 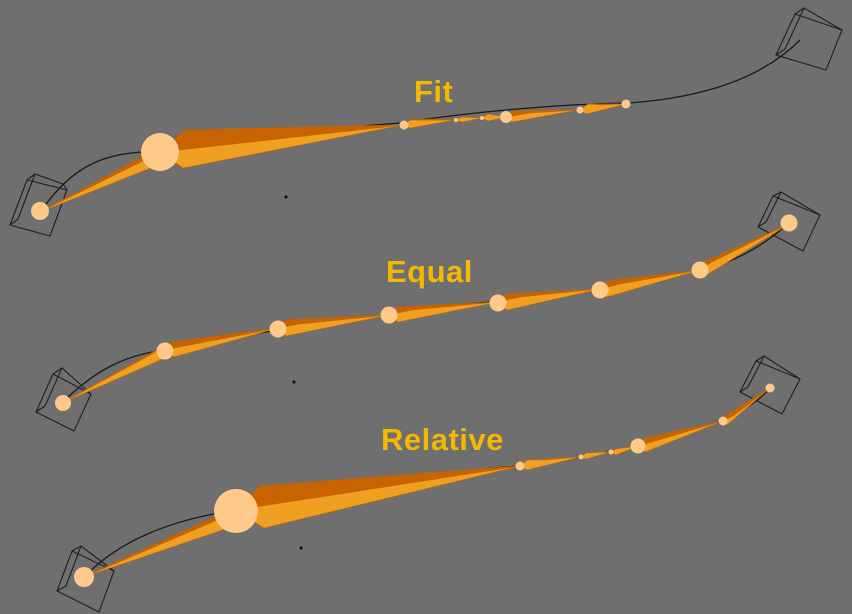 What do you see at coordinates (429, 271) in the screenshot?
I see `chain-label-equal: Equal` at bounding box center [429, 271].